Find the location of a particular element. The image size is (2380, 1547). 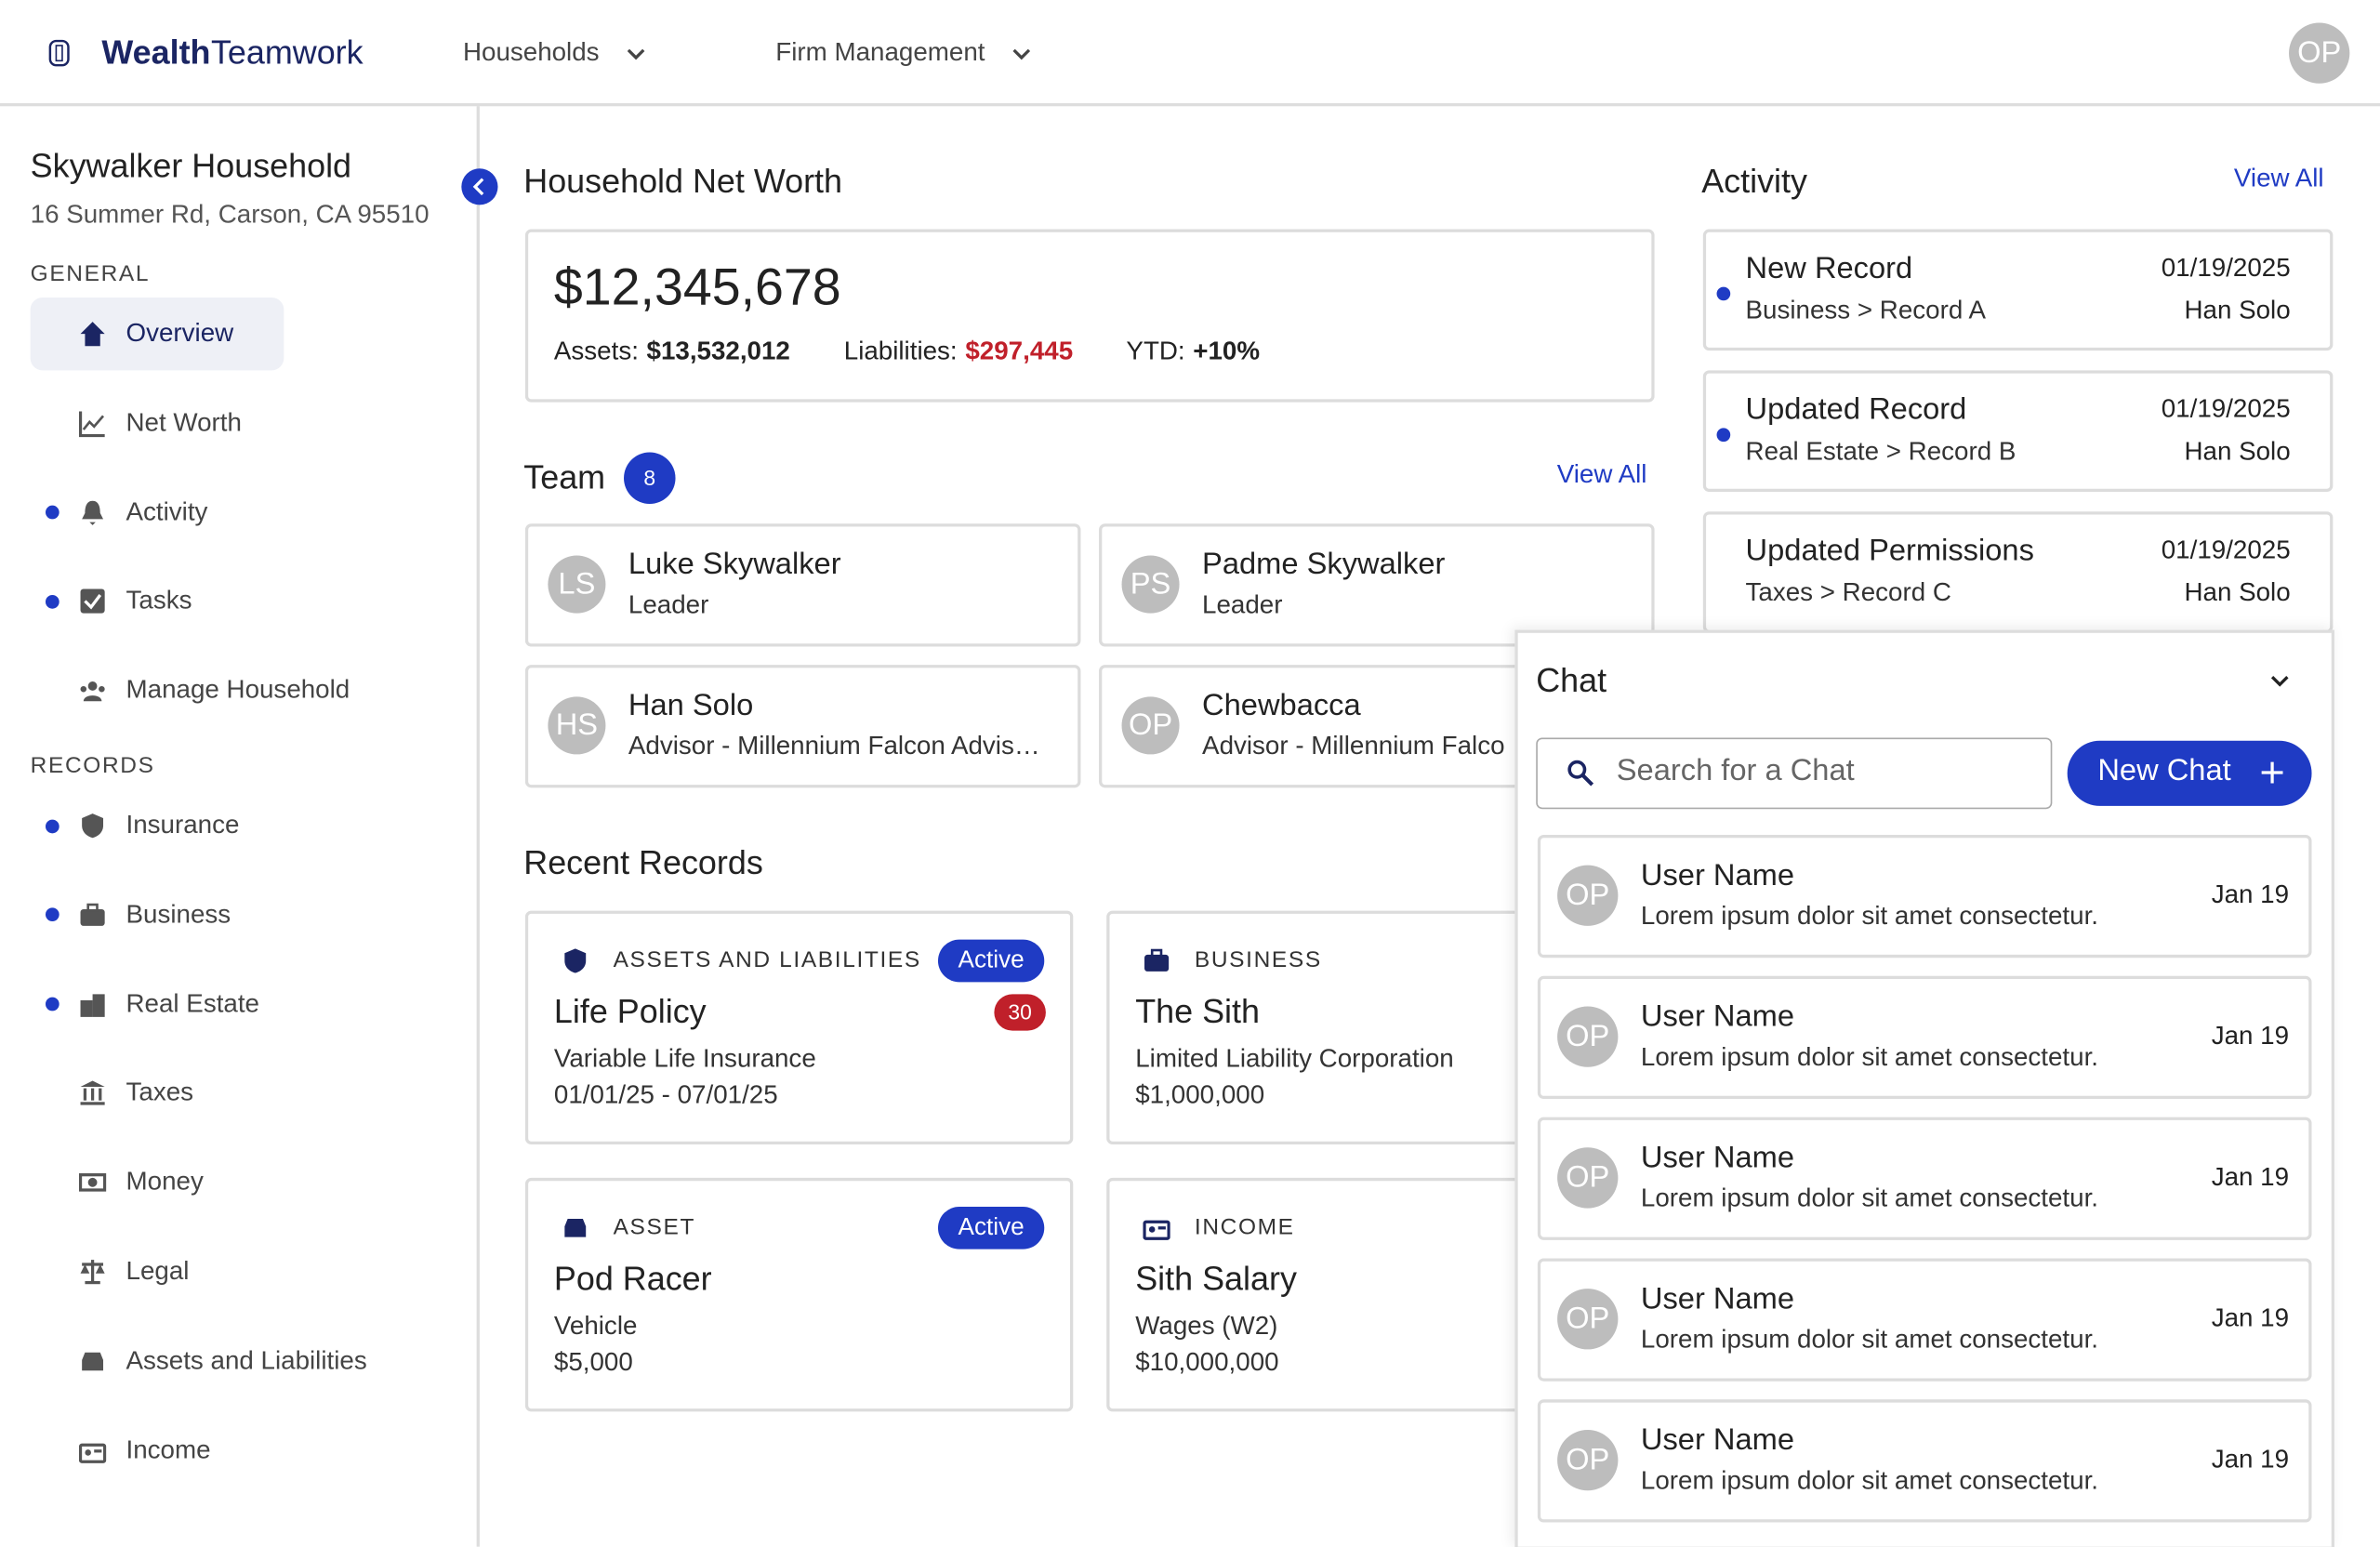

status-pill is located at coordinates (991, 1228).